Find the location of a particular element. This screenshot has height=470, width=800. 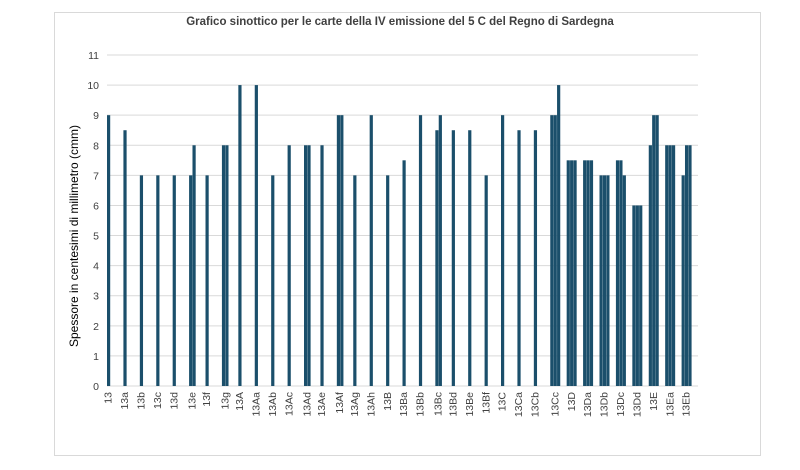

x-tick-label: 13Ag is located at coordinates (355, 404).